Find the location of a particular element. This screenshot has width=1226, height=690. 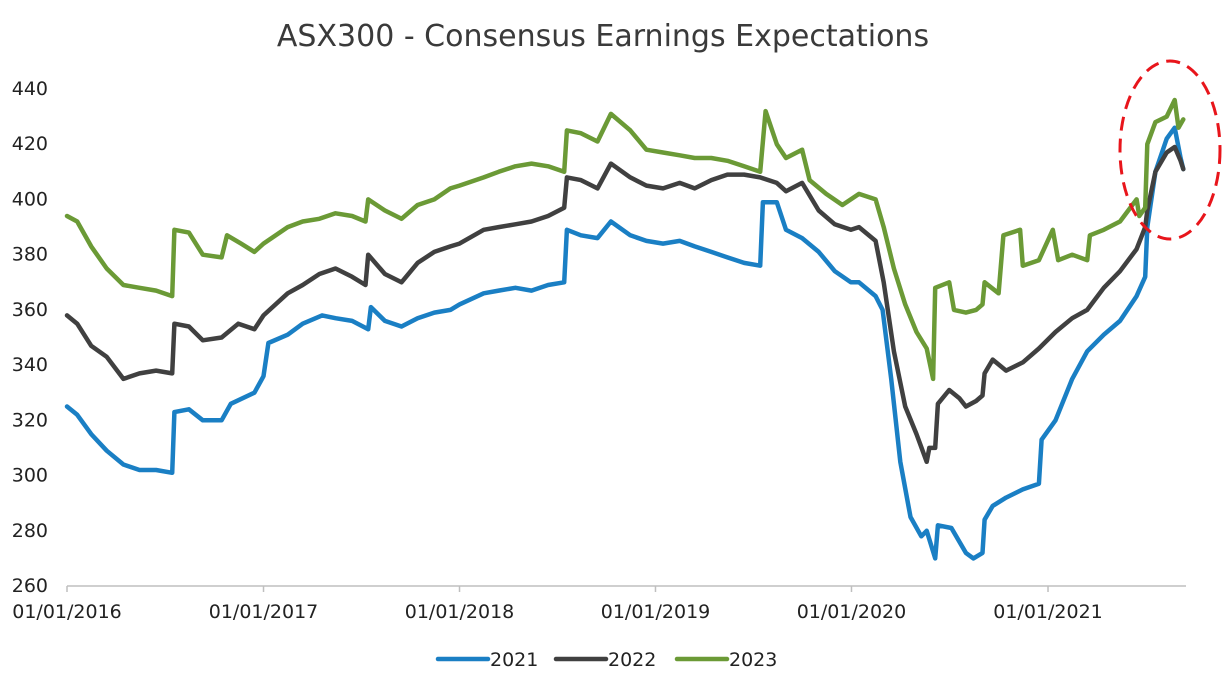

y-tick-label: 280 is located at coordinates (30, 531).